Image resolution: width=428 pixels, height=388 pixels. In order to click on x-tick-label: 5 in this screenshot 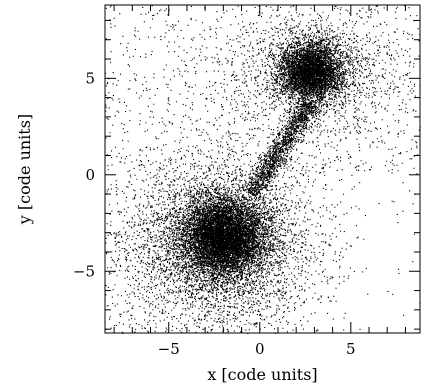, I will do `click(351, 349)`.